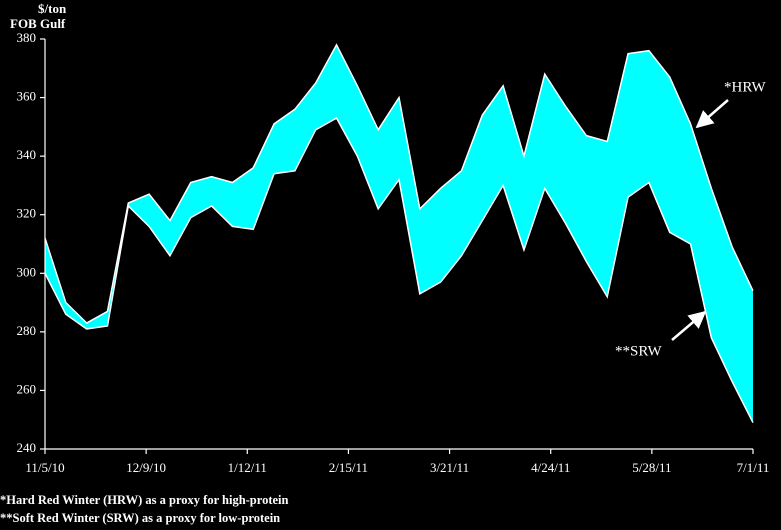 The width and height of the screenshot is (781, 530). I want to click on y-tick-label: 260, so click(27, 388).